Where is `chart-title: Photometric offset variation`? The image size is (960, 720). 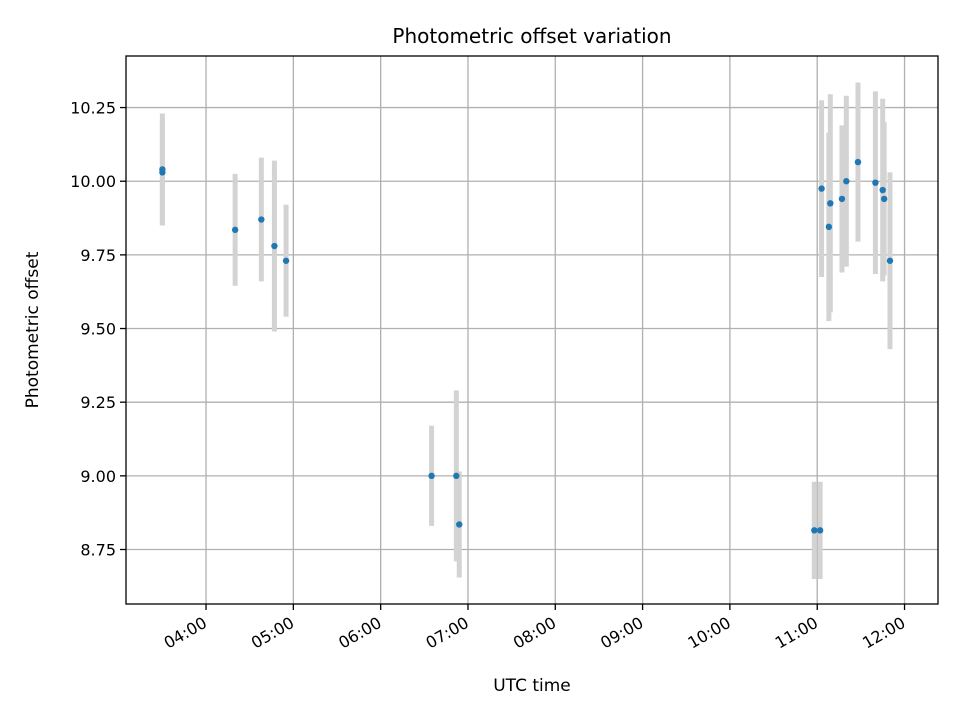 chart-title: Photometric offset variation is located at coordinates (531, 36).